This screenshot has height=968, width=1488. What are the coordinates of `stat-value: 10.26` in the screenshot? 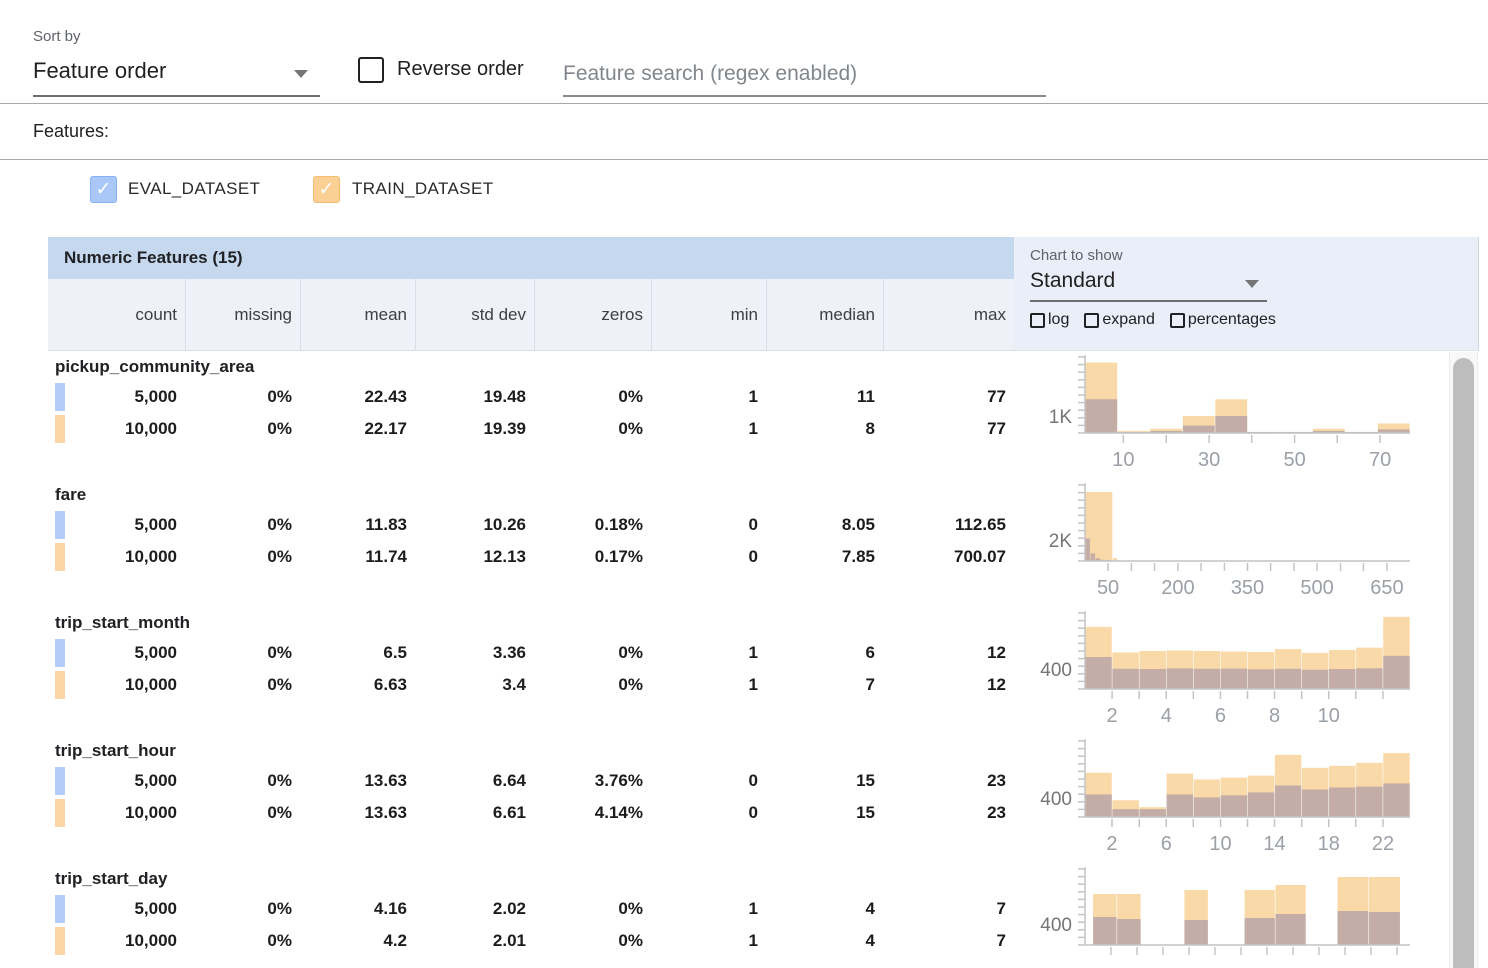 It's located at (504, 524).